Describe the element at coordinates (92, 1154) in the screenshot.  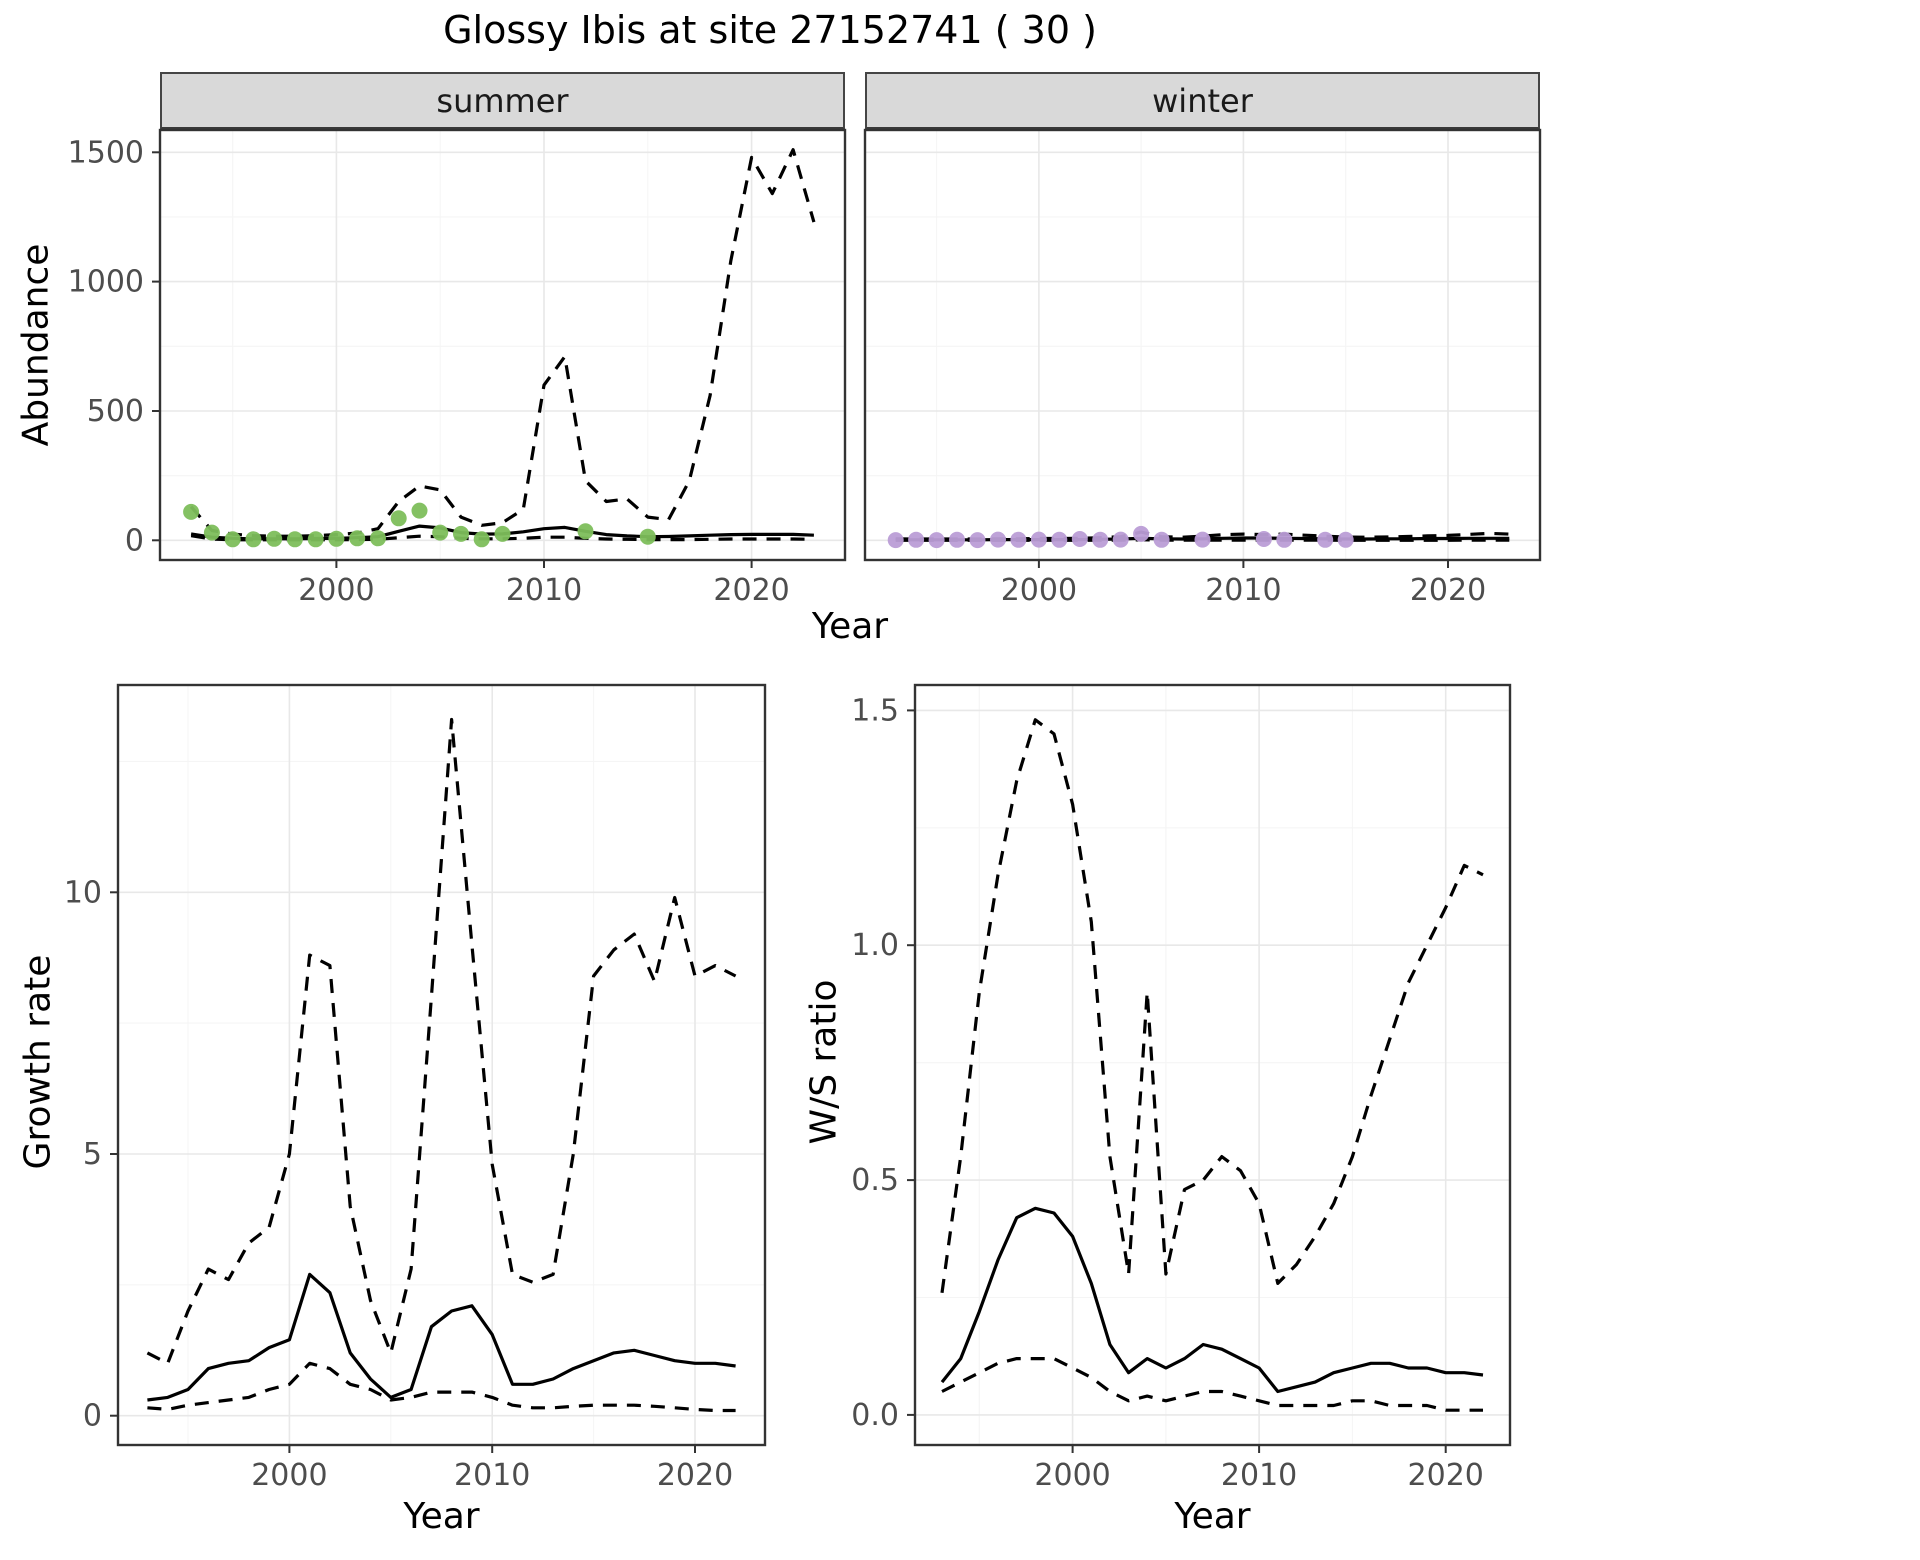
I see `svg-text: 5` at that location.